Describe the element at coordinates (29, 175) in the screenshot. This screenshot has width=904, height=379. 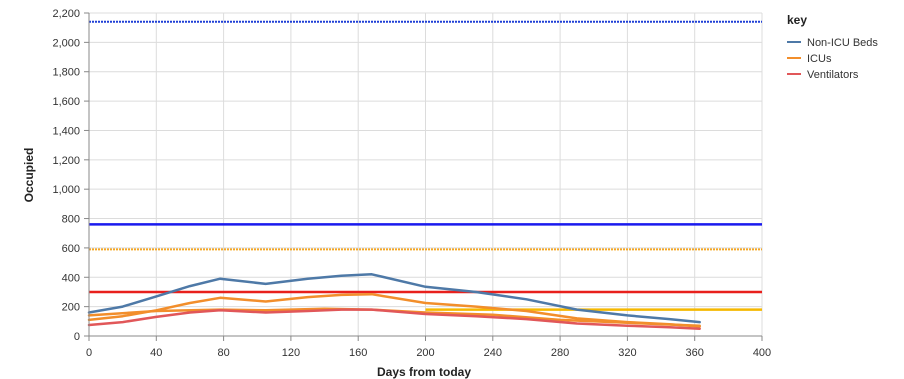
I see `y-axis-title: Occupied` at that location.